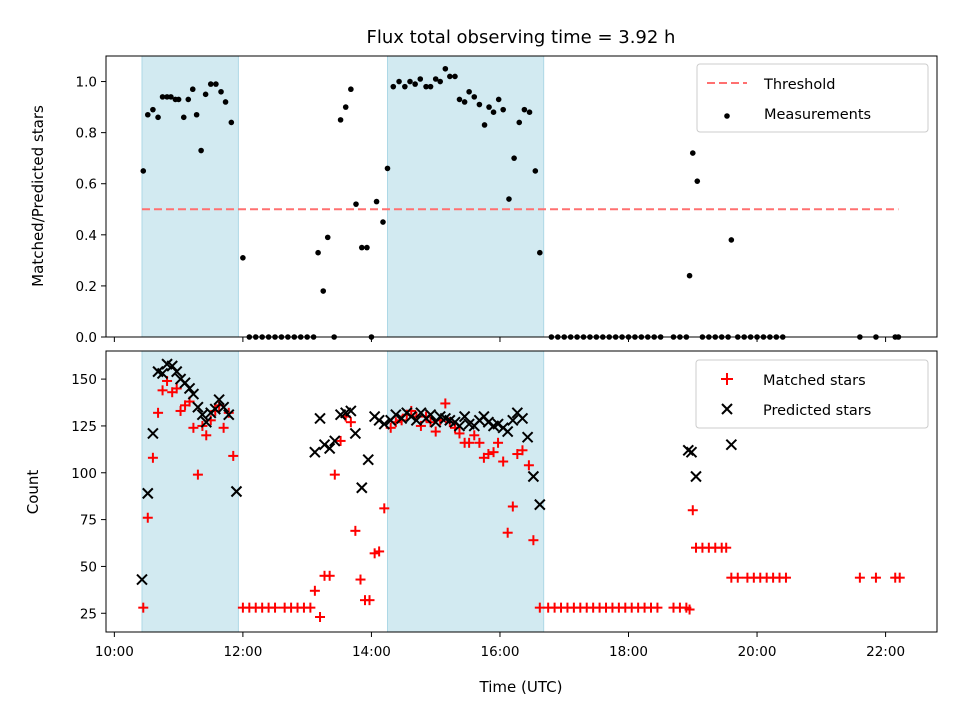  I want to click on top-y-axis-label: Matched/Predicted stars, so click(38, 196).